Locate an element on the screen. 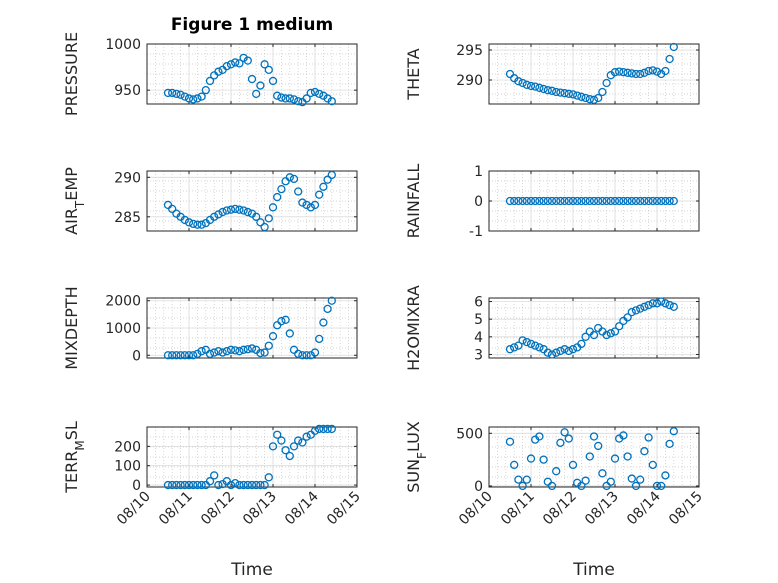 The width and height of the screenshot is (778, 583). x-axis-label-left: Time is located at coordinates (251, 570).